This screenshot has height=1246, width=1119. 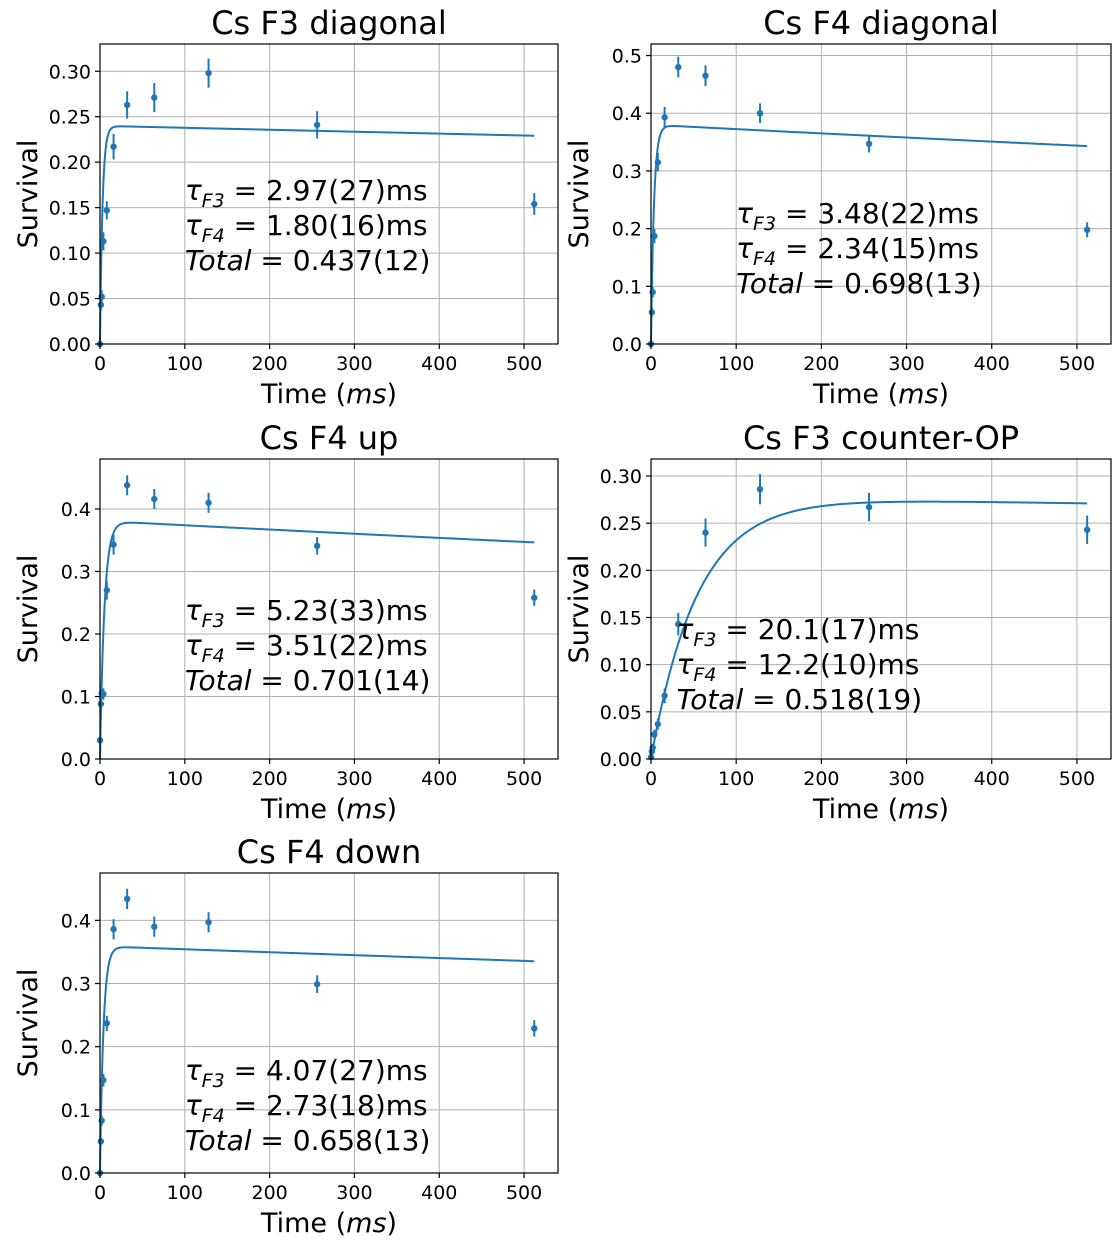 I want to click on y-tick-label: 0.10, so click(x=70, y=254).